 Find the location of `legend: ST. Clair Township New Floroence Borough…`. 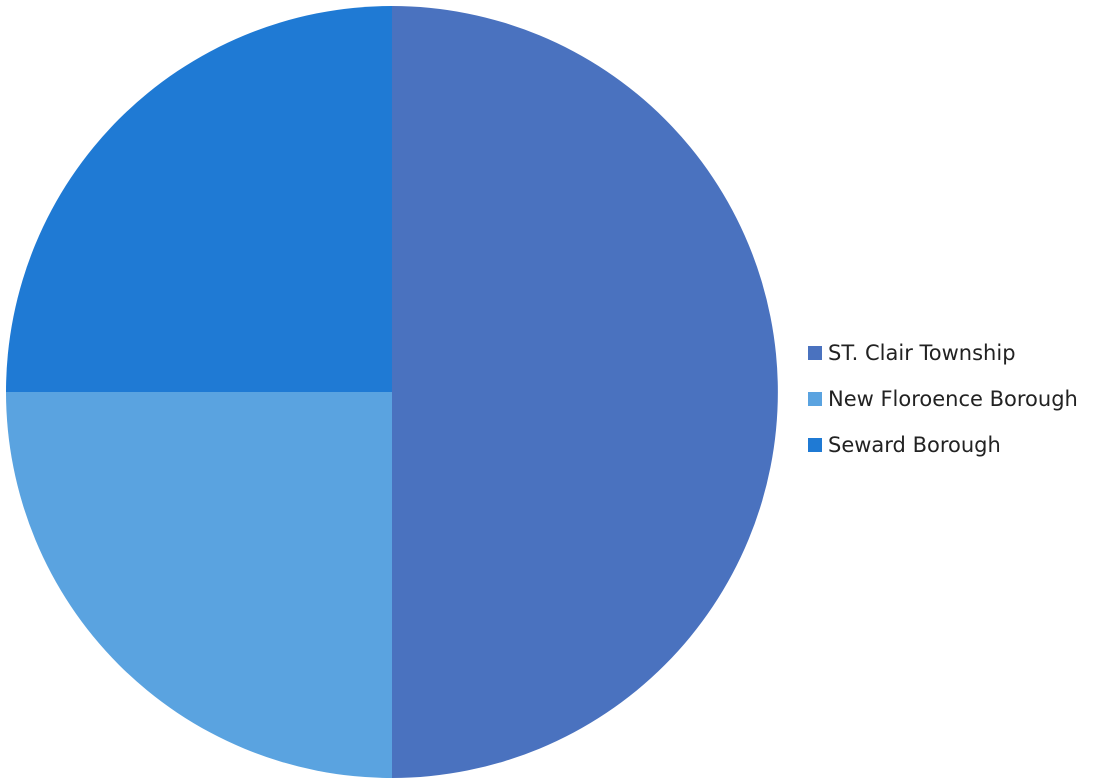

legend: ST. Clair Township New Floroence Borough… is located at coordinates (943, 399).